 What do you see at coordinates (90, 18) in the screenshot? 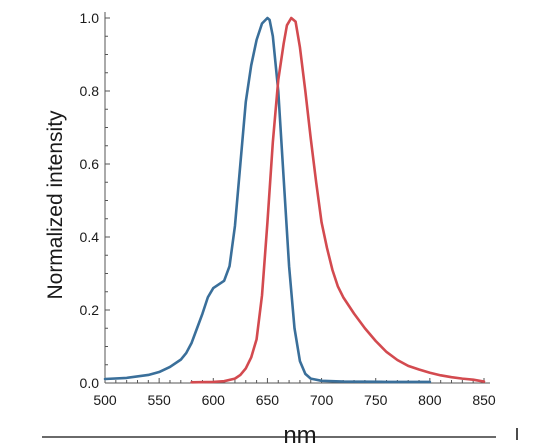
I see `y-tick-label: 1.0` at bounding box center [90, 18].